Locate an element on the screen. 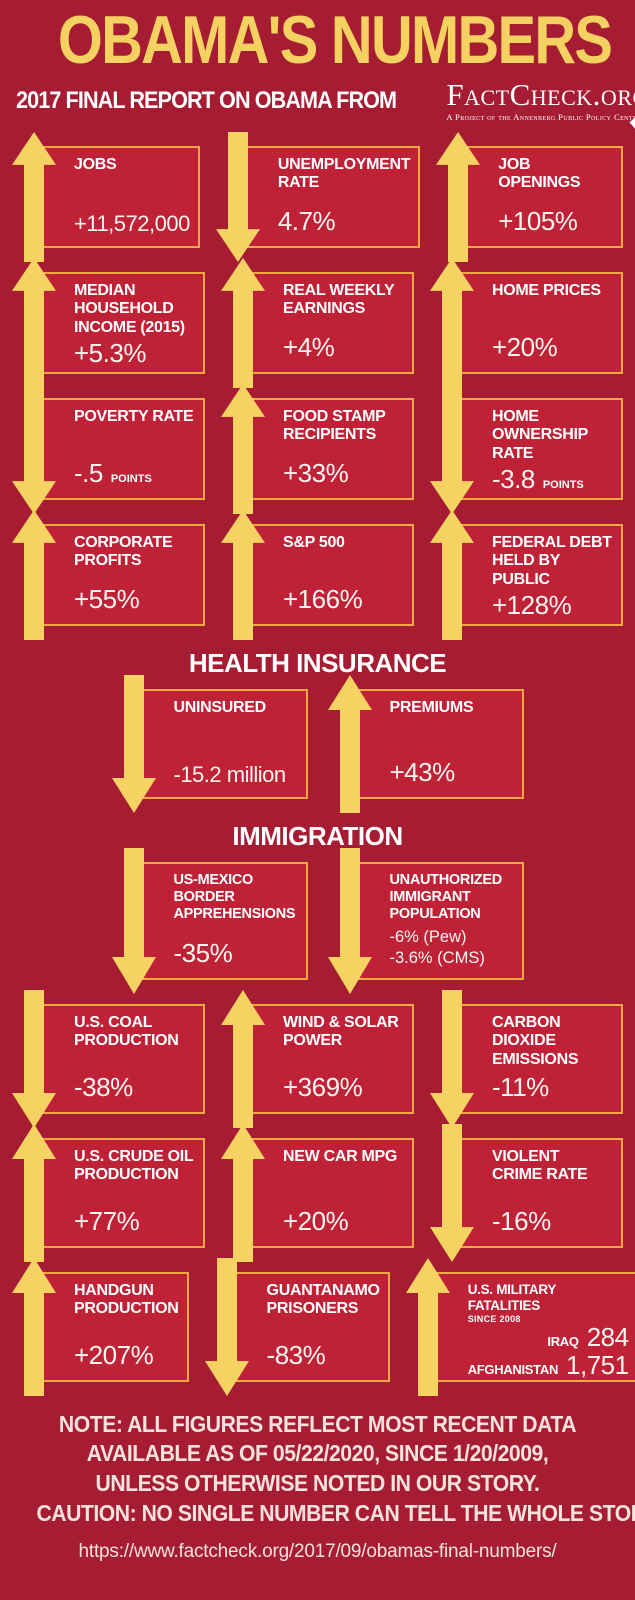  stat-value: +5.3% is located at coordinates (110, 353).